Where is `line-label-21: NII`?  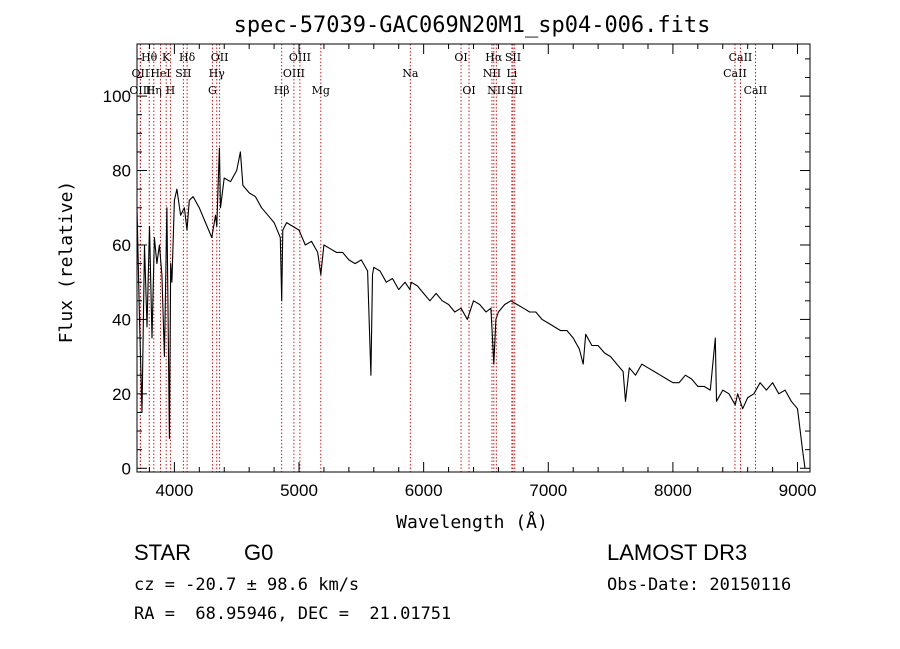
line-label-21: NII is located at coordinates (496, 90).